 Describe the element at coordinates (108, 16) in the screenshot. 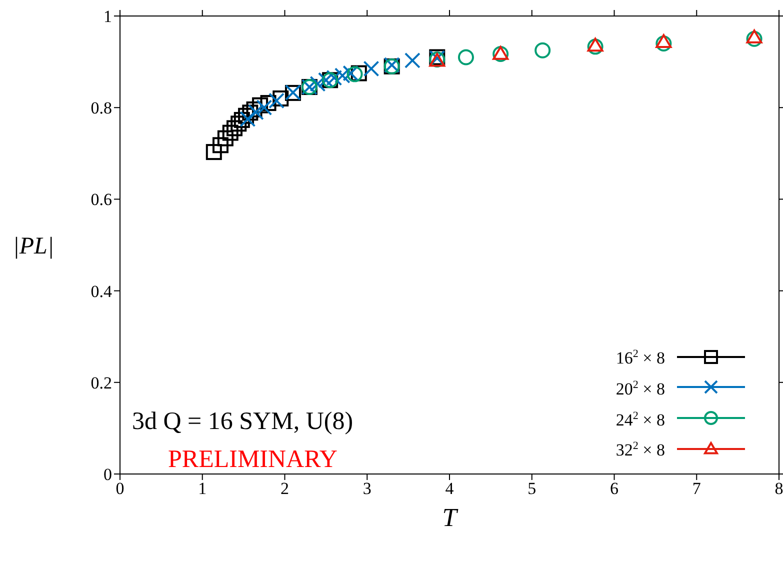

I see `y-tick-label: 1` at that location.